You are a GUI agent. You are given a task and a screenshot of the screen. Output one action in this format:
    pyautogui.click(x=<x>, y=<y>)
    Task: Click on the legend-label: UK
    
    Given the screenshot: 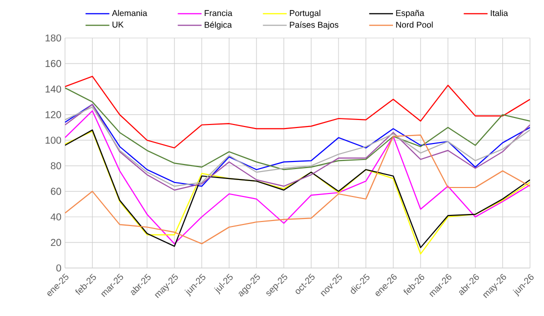 What is the action you would take?
    pyautogui.click(x=118, y=25)
    